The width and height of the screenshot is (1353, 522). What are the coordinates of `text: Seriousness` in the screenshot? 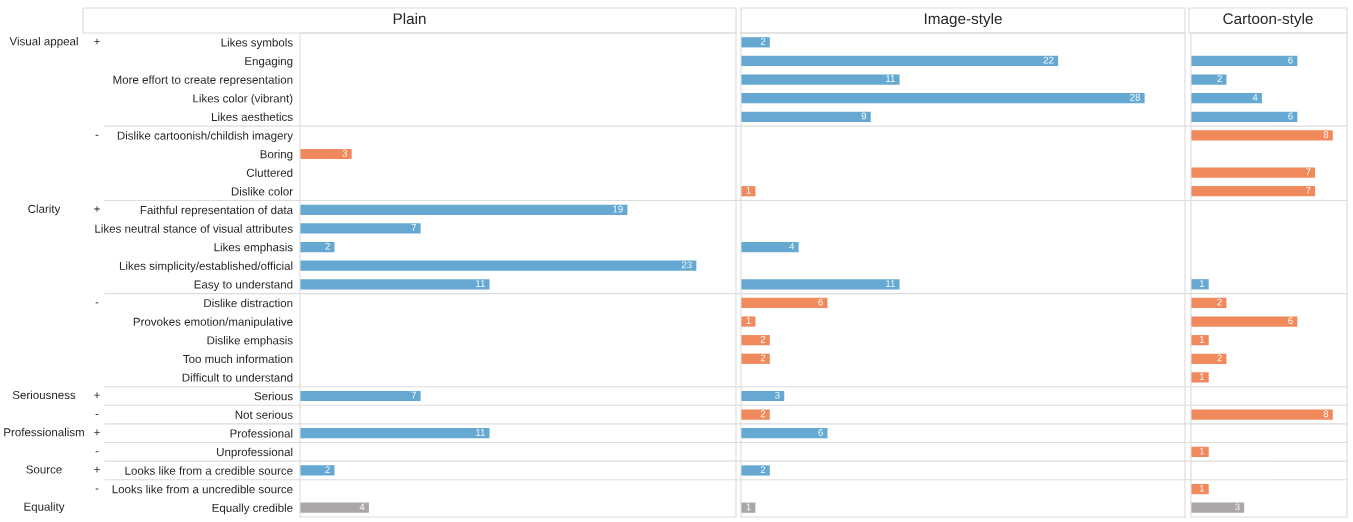 It's located at (44, 395).